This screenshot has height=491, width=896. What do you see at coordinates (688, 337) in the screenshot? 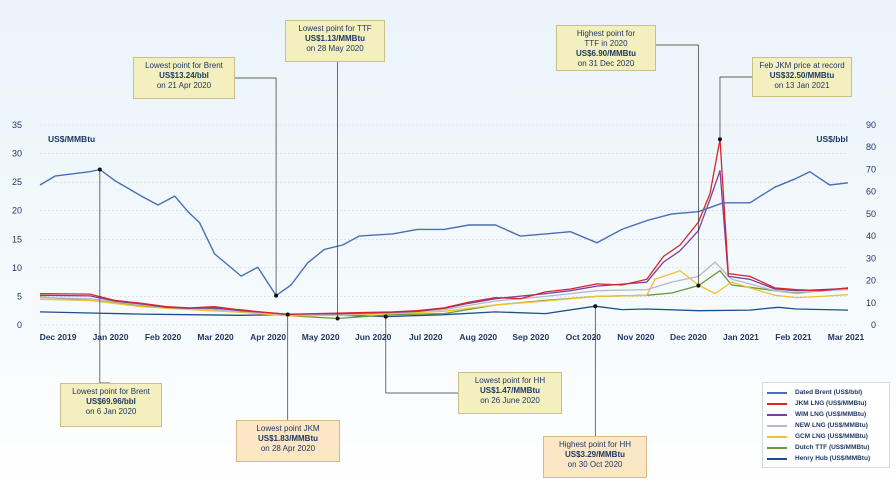
I see `x-tick-label: Dec 2020` at bounding box center [688, 337].